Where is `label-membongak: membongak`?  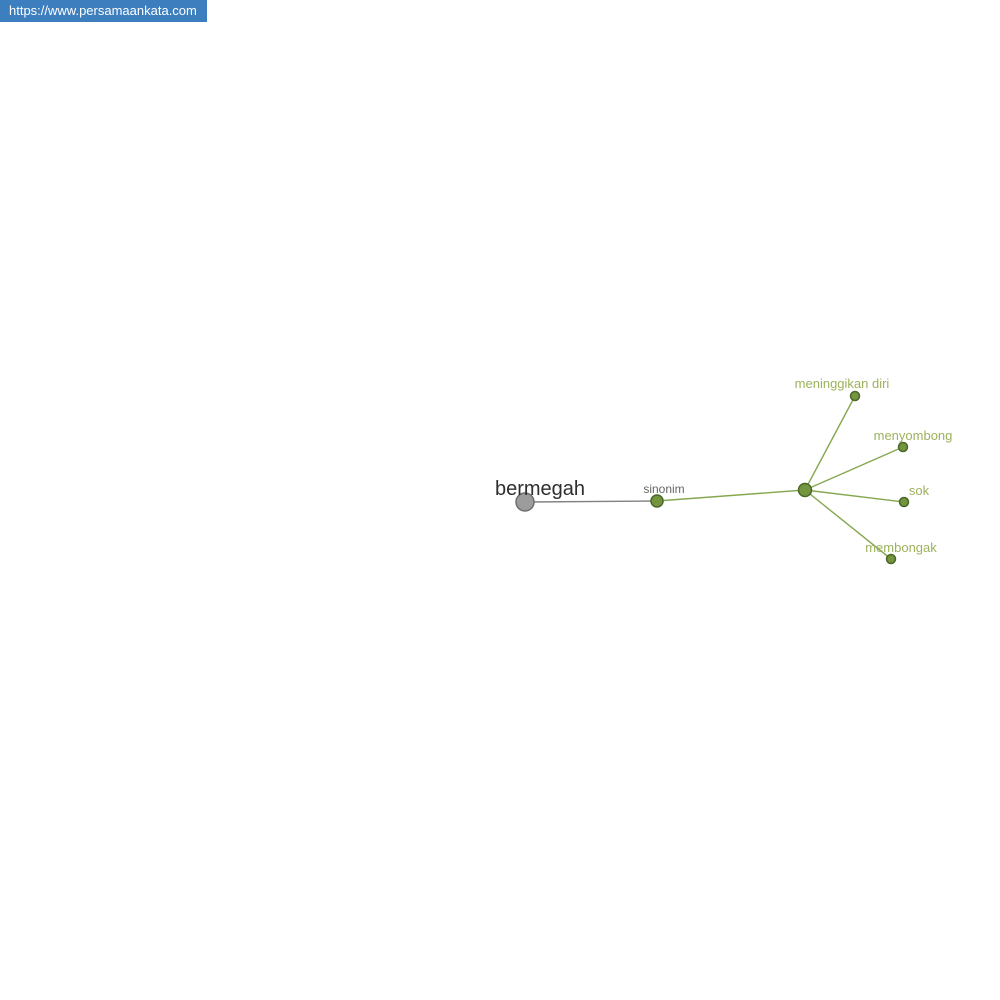
label-membongak: membongak is located at coordinates (901, 547).